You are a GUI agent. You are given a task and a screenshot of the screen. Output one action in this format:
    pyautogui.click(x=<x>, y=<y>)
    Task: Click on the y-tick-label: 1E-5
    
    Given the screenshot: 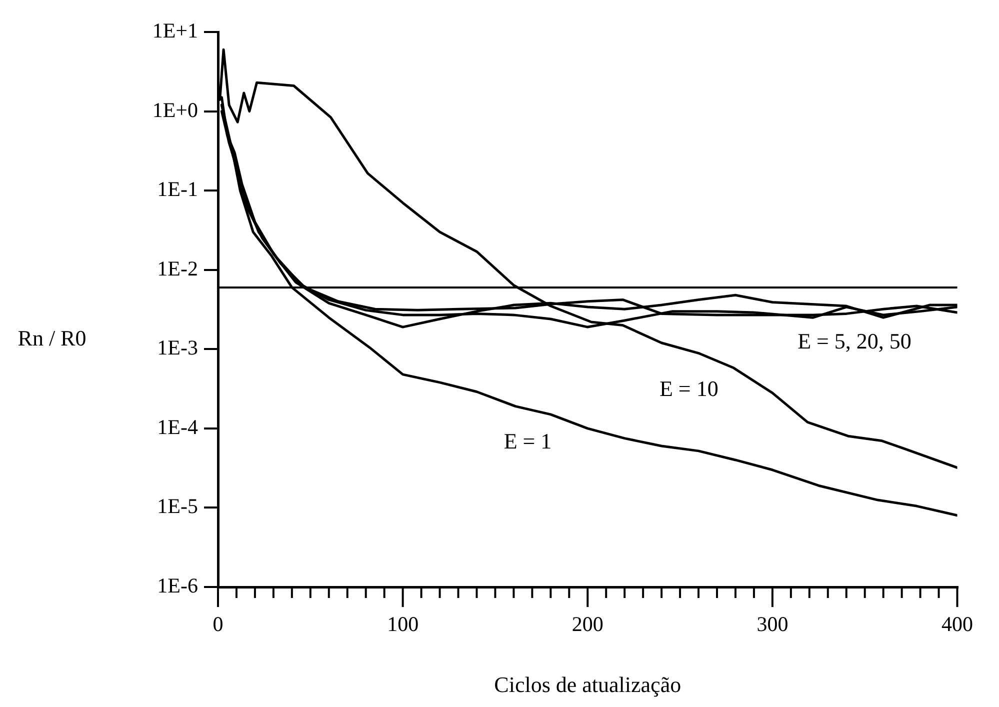 What is the action you would take?
    pyautogui.click(x=177, y=506)
    